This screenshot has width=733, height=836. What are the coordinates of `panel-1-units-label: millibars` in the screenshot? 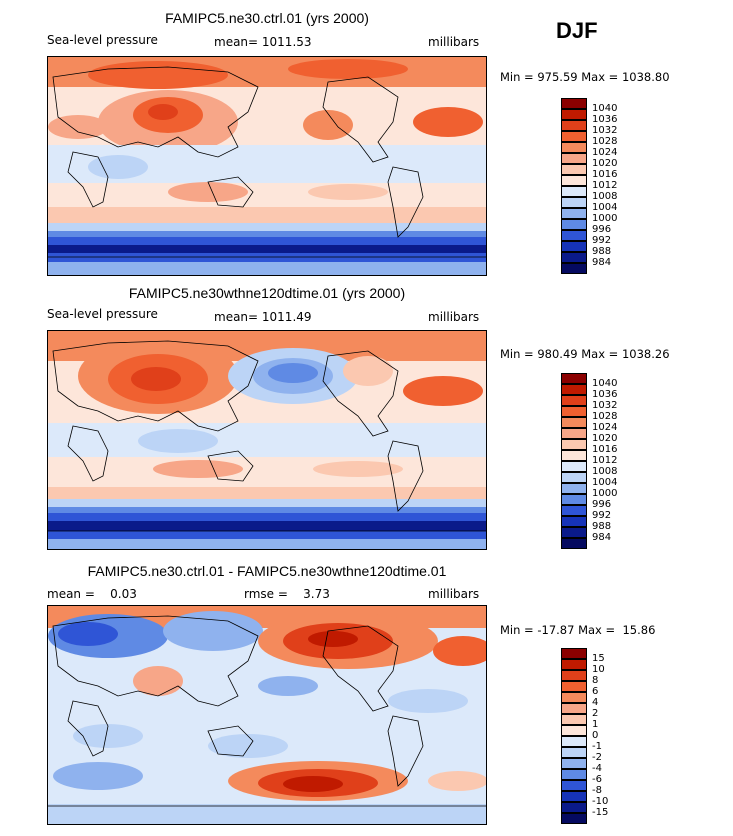 It's located at (454, 42).